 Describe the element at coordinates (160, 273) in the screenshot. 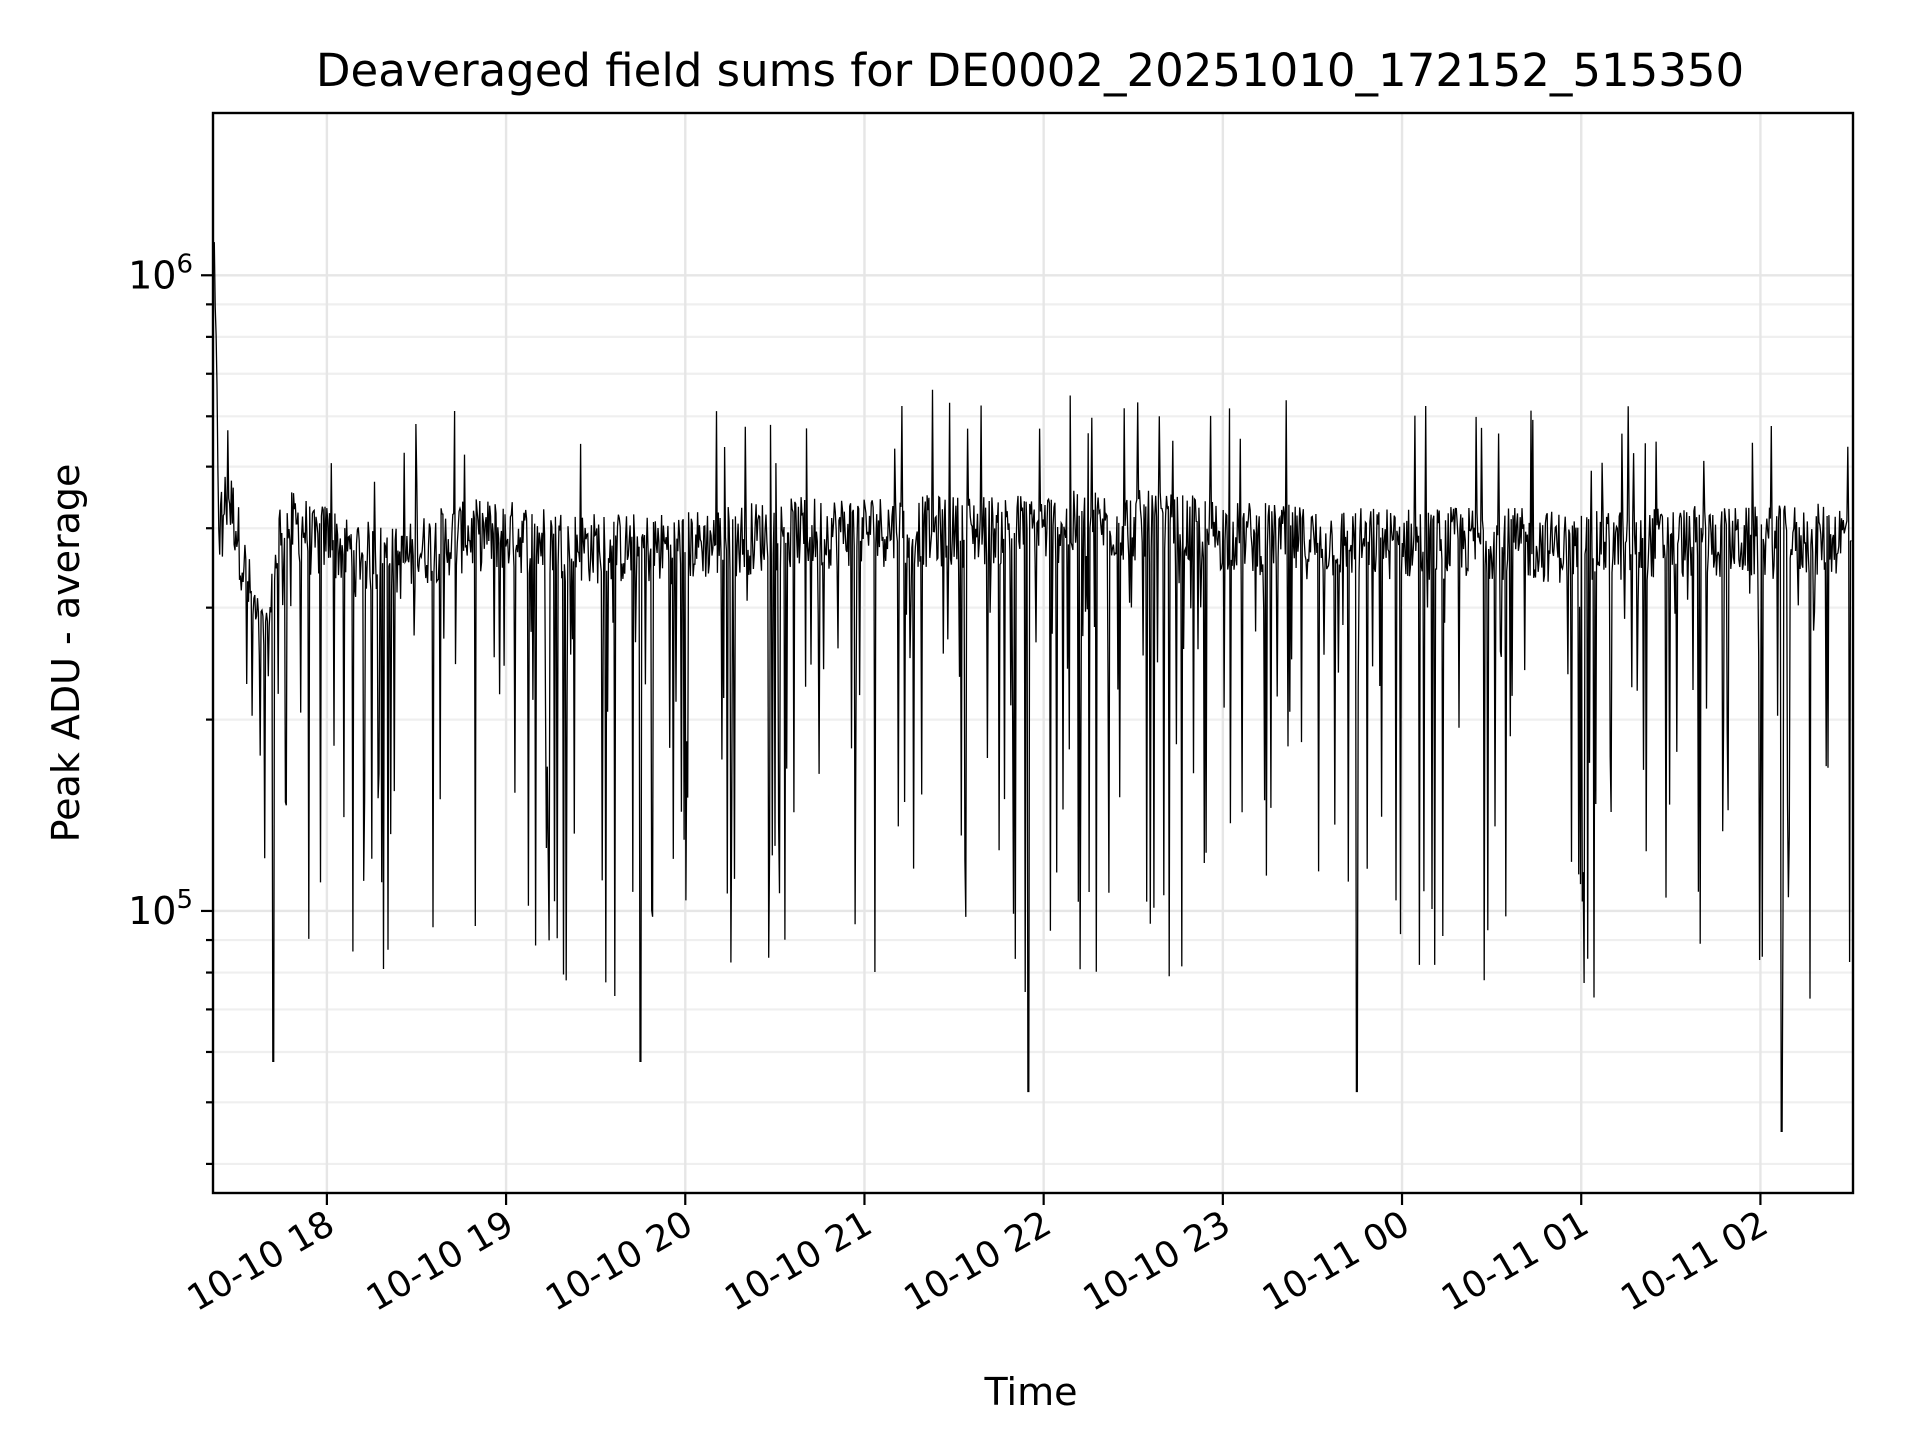

I see `y-tick-label: 106` at that location.